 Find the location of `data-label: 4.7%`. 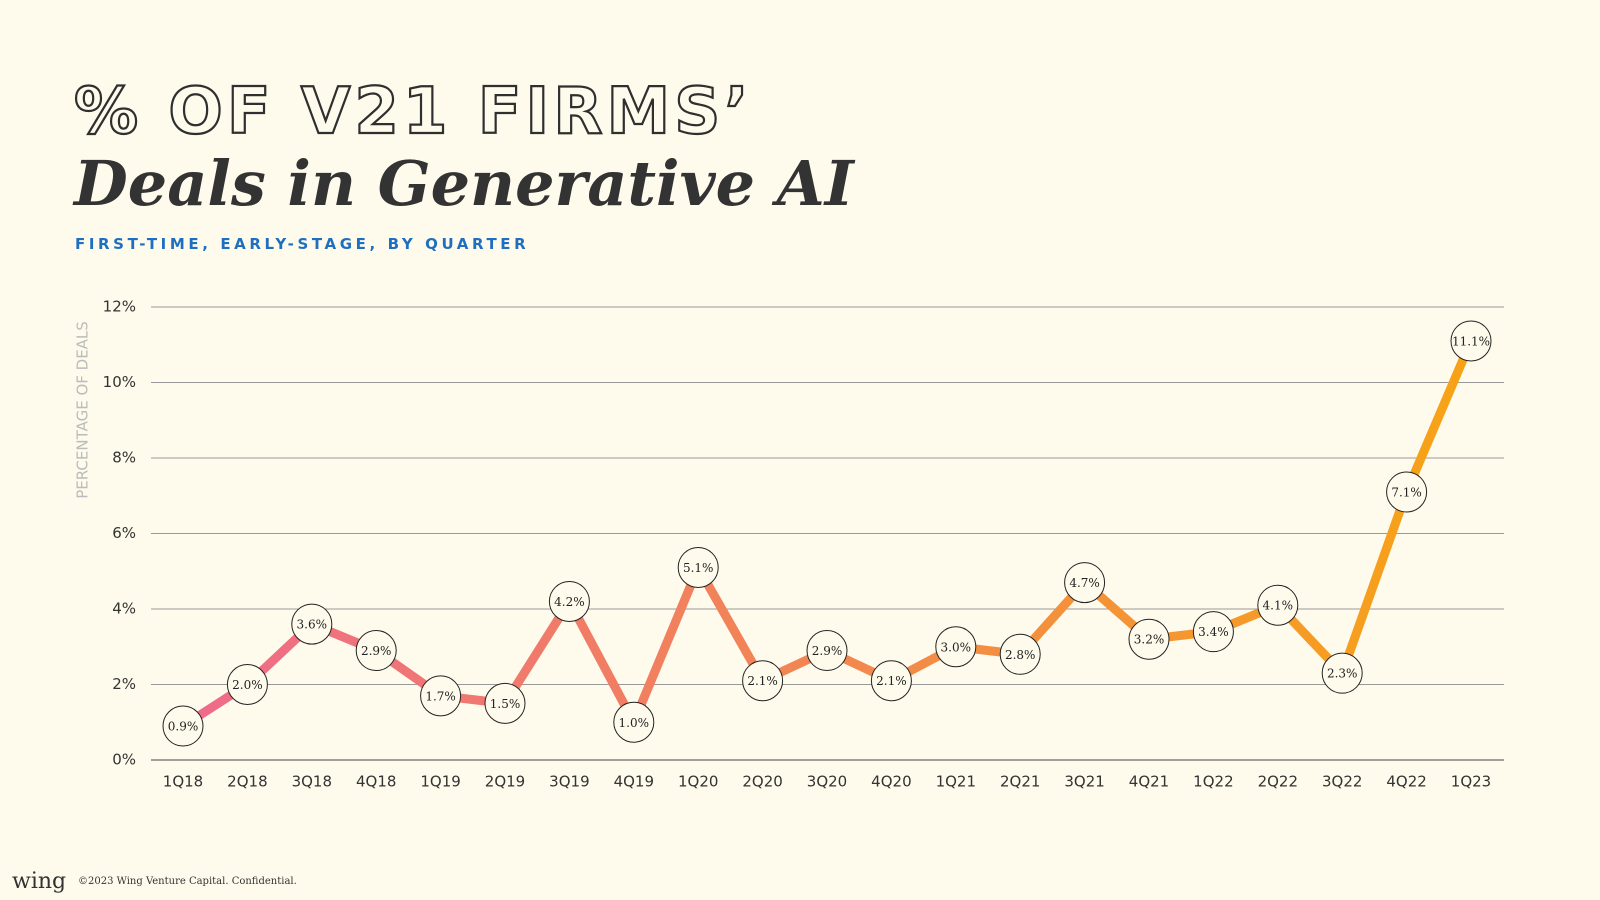

data-label: 4.7% is located at coordinates (1084, 583).